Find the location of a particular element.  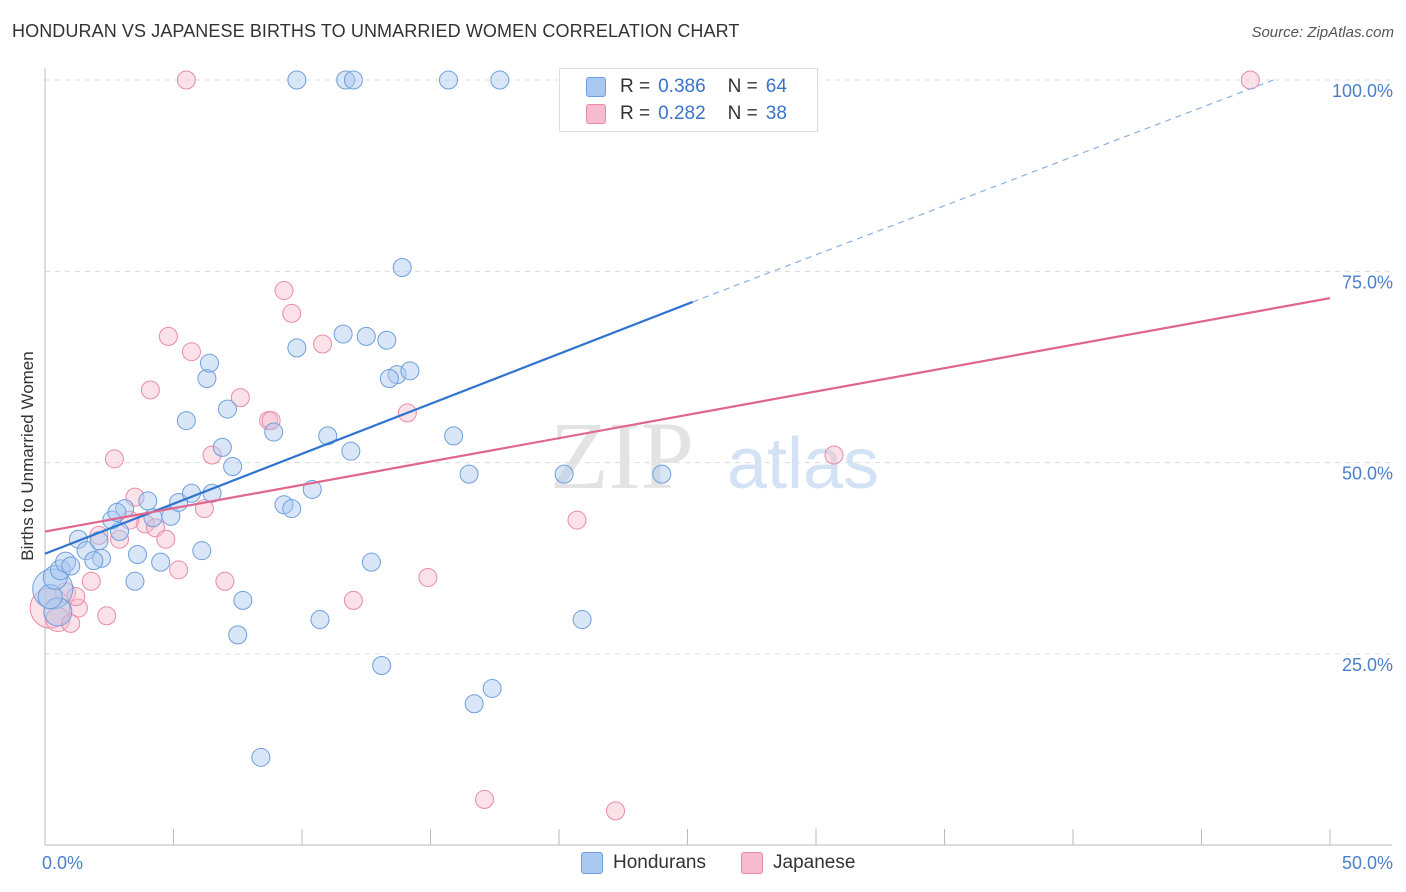

y-axis-label: Births to Unmarried Women is located at coordinates (27, 455).